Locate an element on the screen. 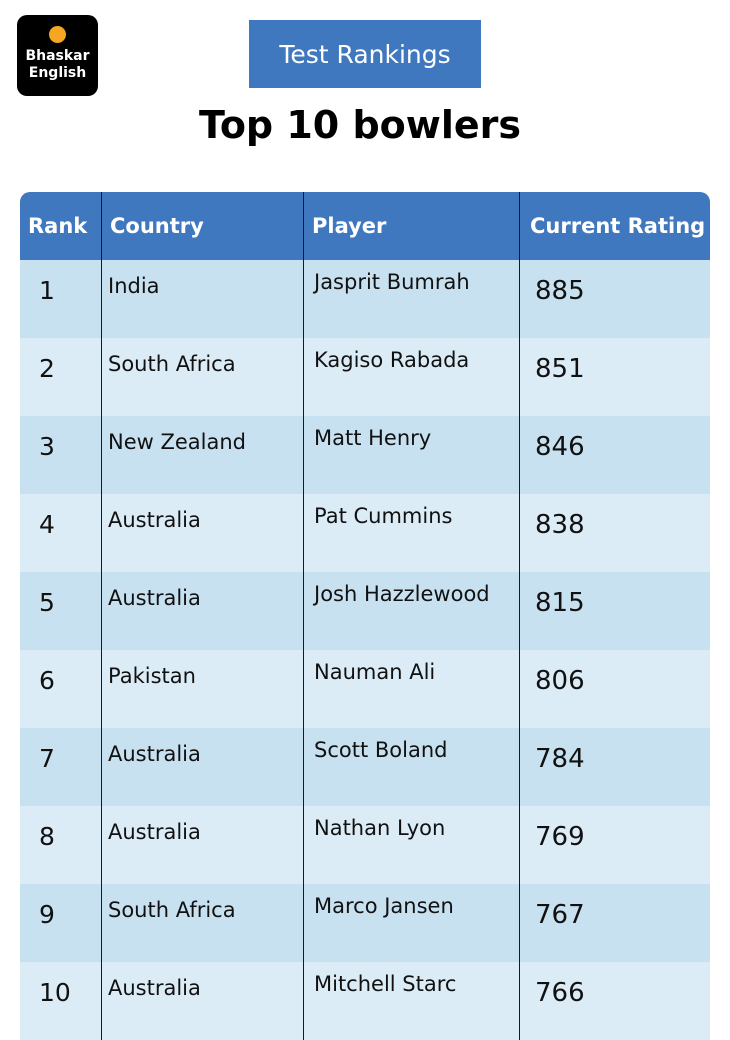  rating-cell: 769 is located at coordinates (614, 845).